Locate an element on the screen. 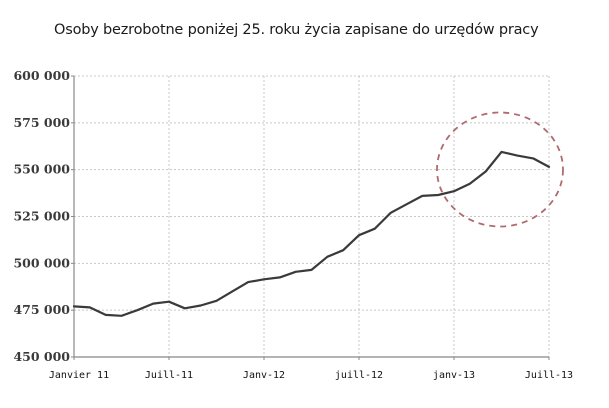 The width and height of the screenshot is (609, 408). y-tick-label: 500 000 is located at coordinates (41, 262).